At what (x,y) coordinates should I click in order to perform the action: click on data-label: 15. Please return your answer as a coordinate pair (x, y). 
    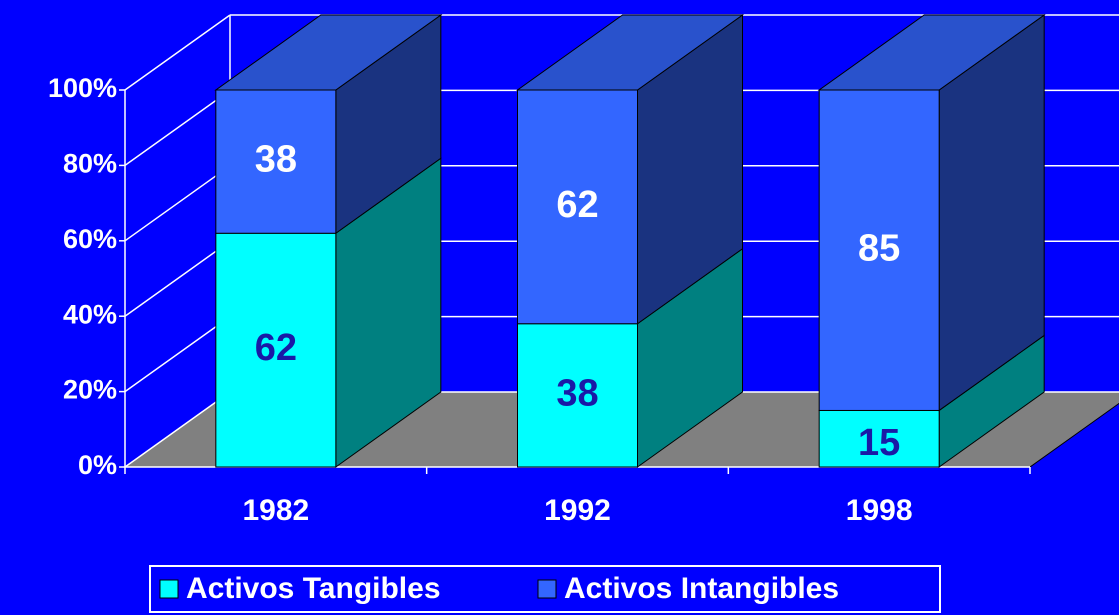
    Looking at the image, I should click on (879, 443).